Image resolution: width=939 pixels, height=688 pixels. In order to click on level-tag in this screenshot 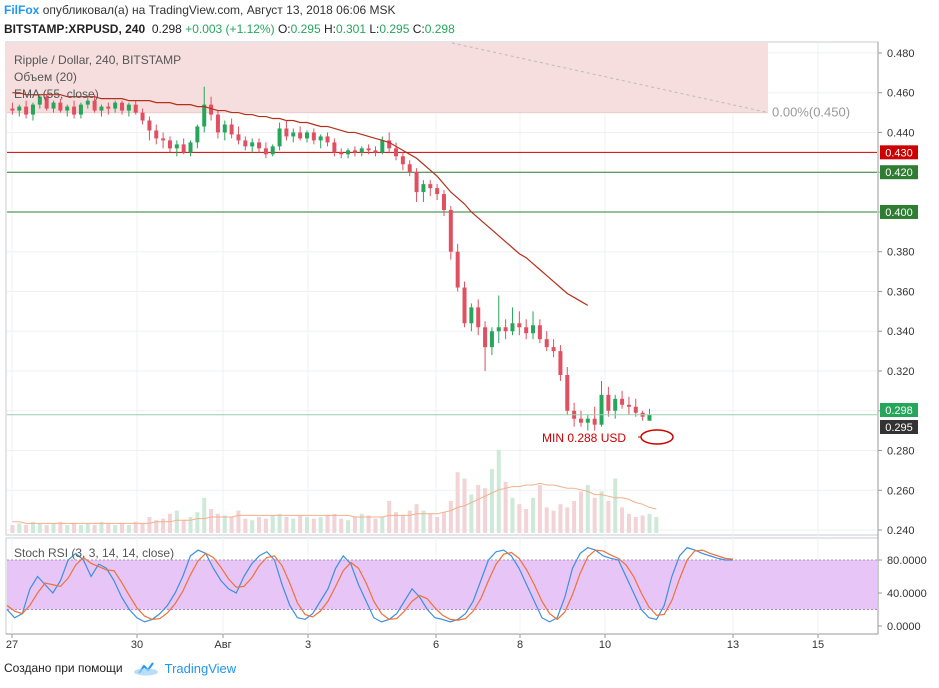, I will do `click(899, 211)`.